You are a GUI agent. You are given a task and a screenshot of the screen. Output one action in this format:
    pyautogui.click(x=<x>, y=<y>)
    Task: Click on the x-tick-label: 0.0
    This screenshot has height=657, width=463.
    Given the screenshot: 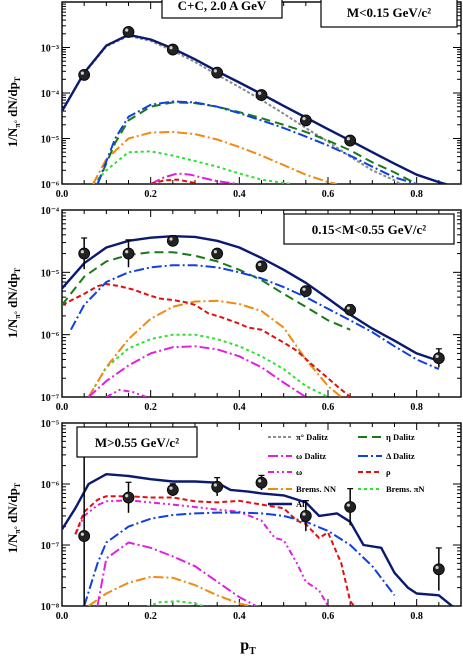 What is the action you would take?
    pyautogui.click(x=62, y=194)
    